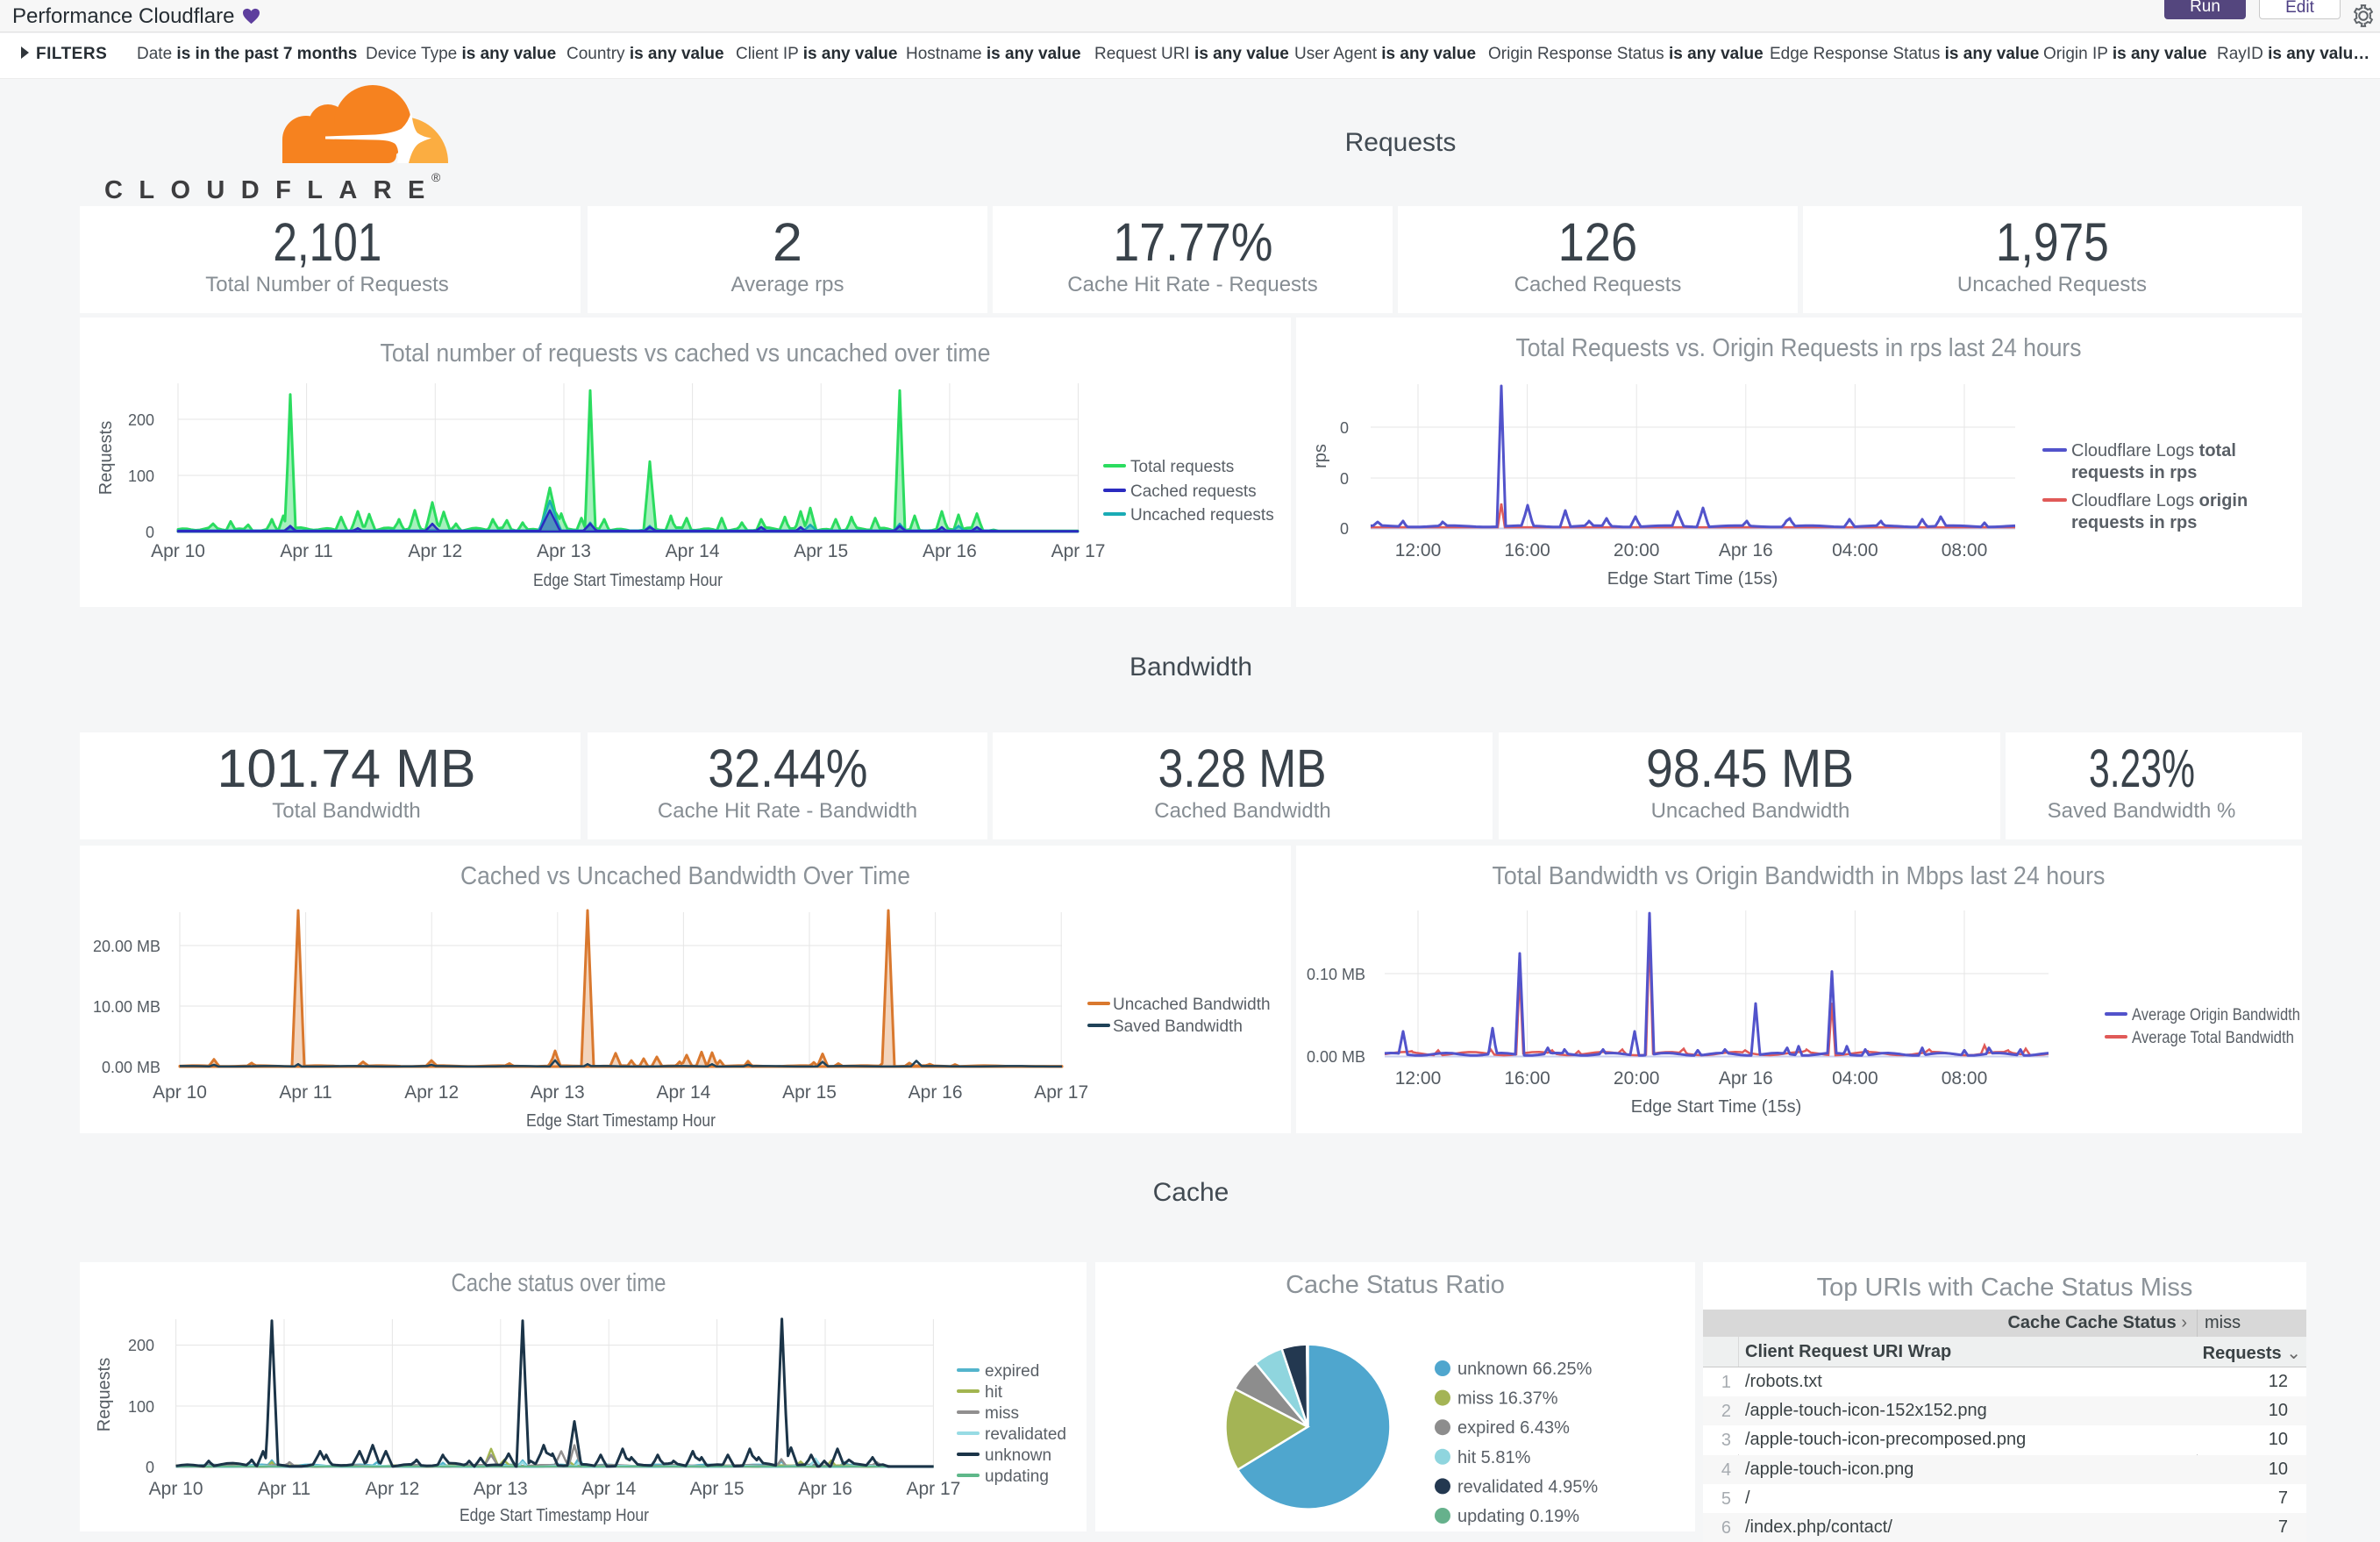  Describe the element at coordinates (1202, 515) in the screenshot. I see `svg-text: Uncached requests` at that location.